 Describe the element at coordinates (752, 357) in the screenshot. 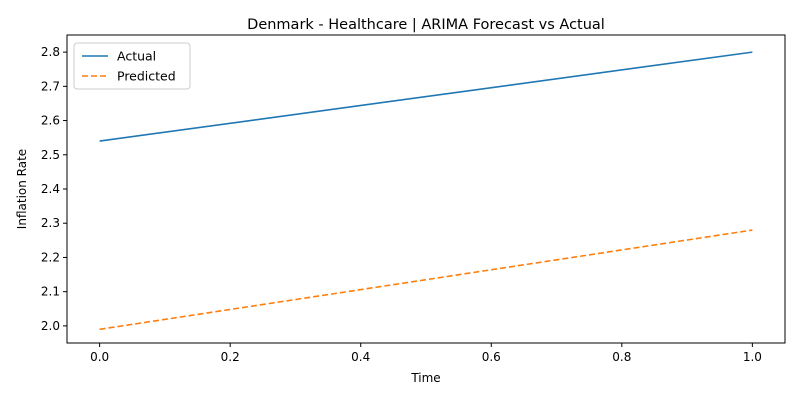

I see `x-tick-label: 1.0` at that location.